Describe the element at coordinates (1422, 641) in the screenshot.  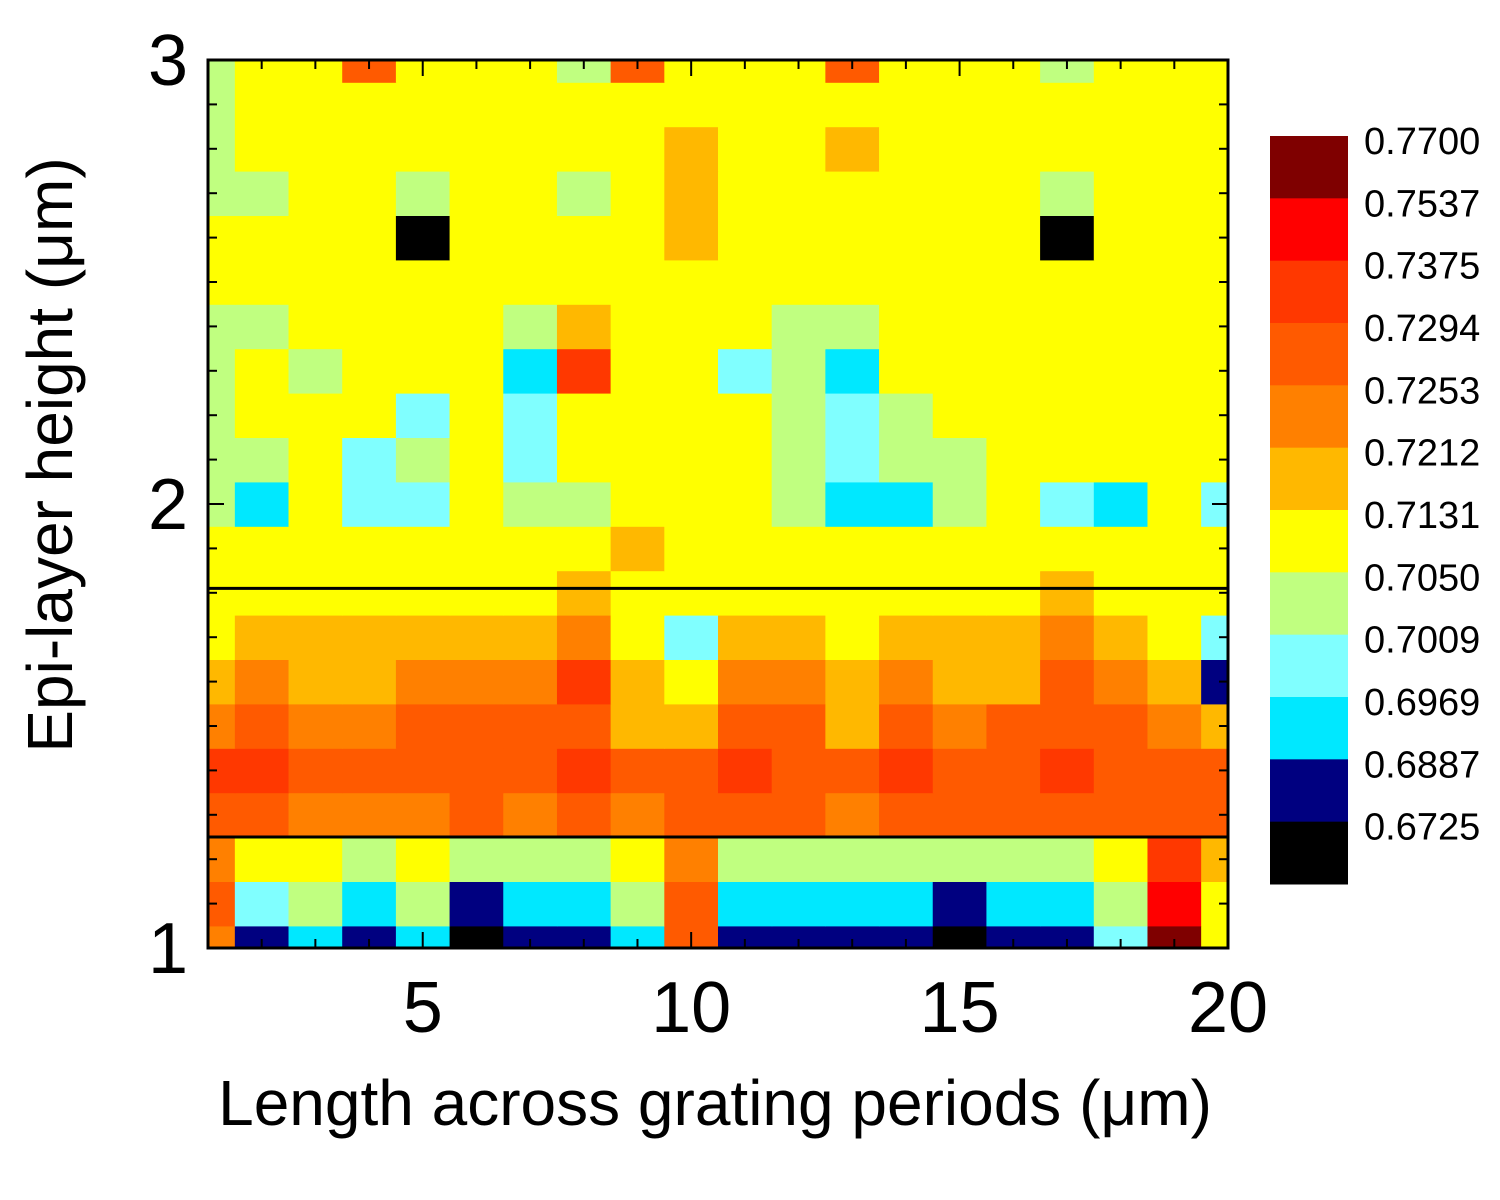
I see `colorbar-label: 0.7009` at that location.